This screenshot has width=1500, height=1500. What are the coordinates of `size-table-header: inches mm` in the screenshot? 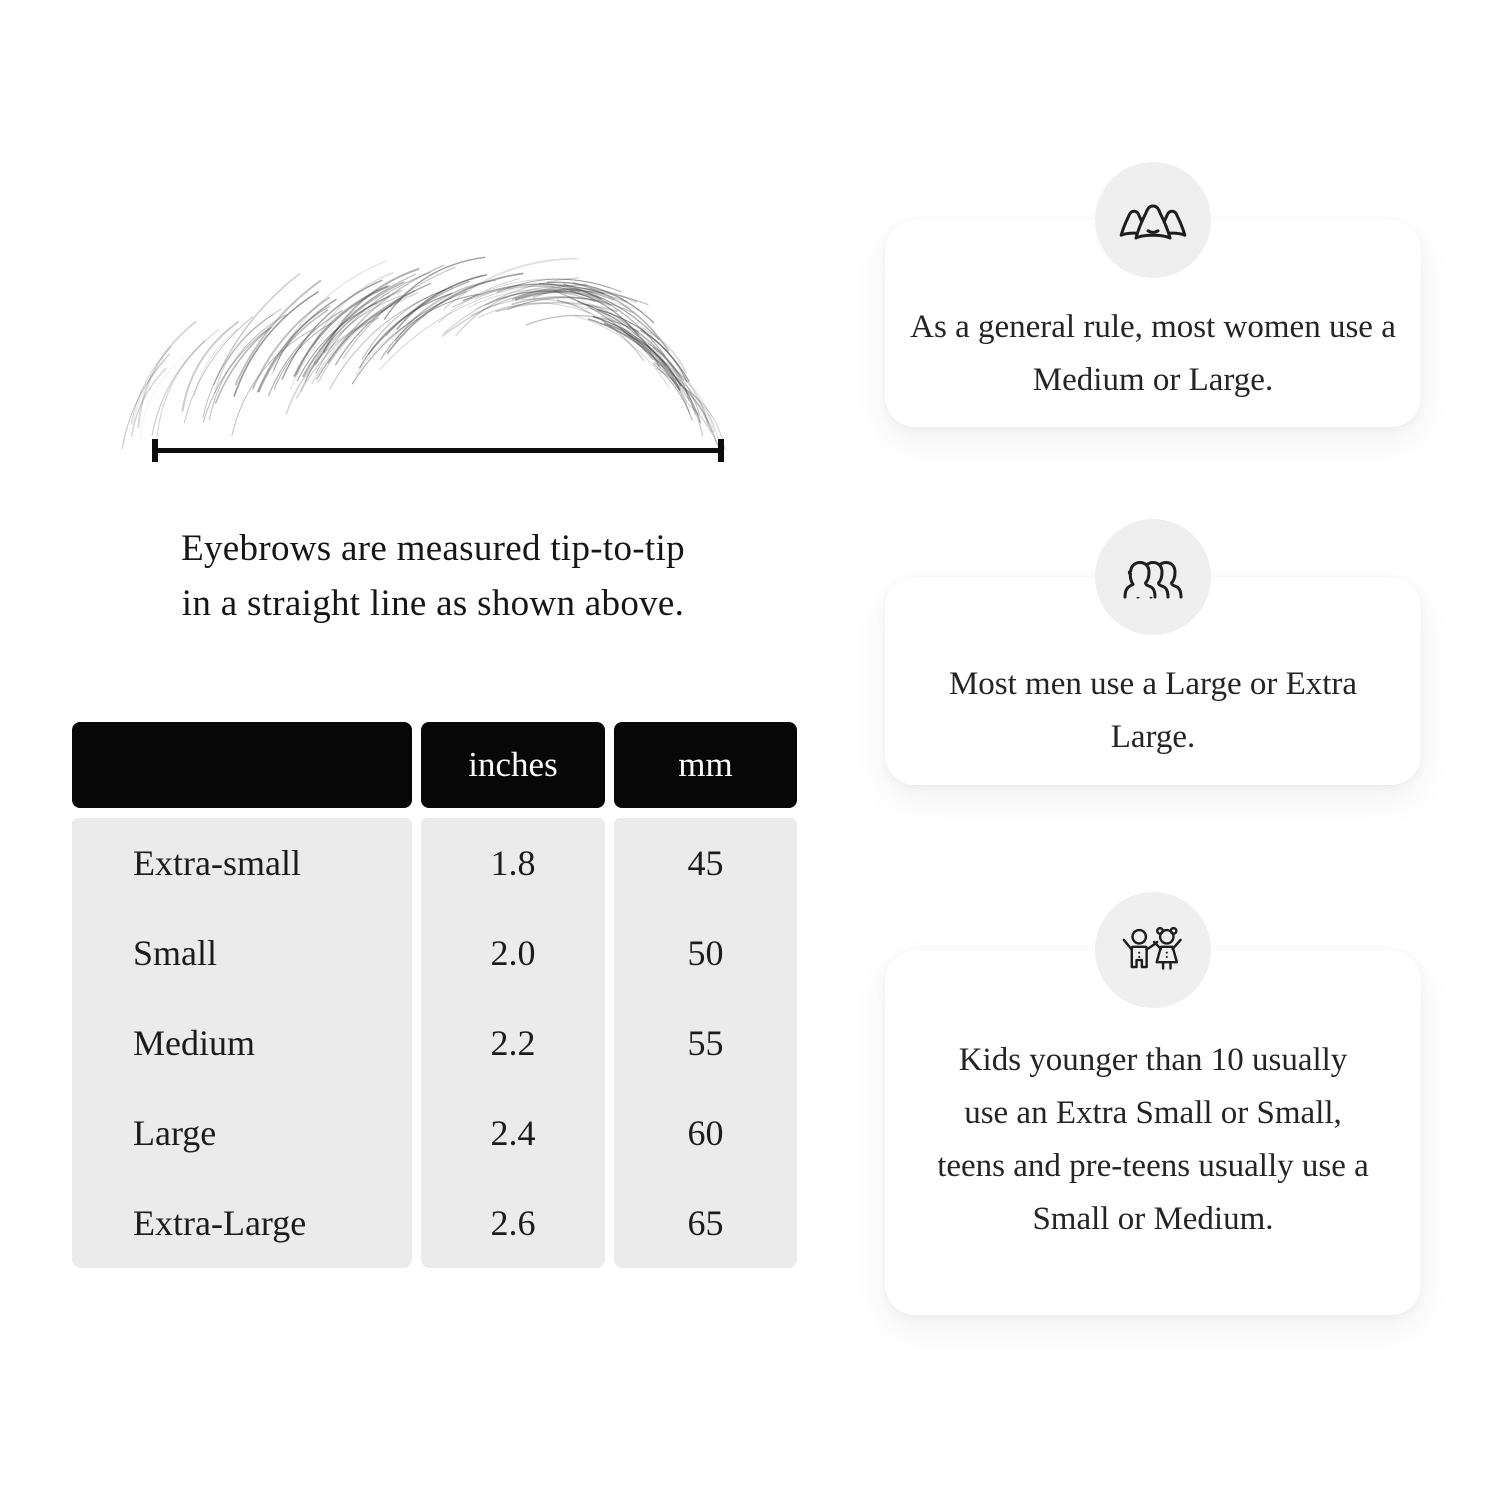 It's located at (434, 765).